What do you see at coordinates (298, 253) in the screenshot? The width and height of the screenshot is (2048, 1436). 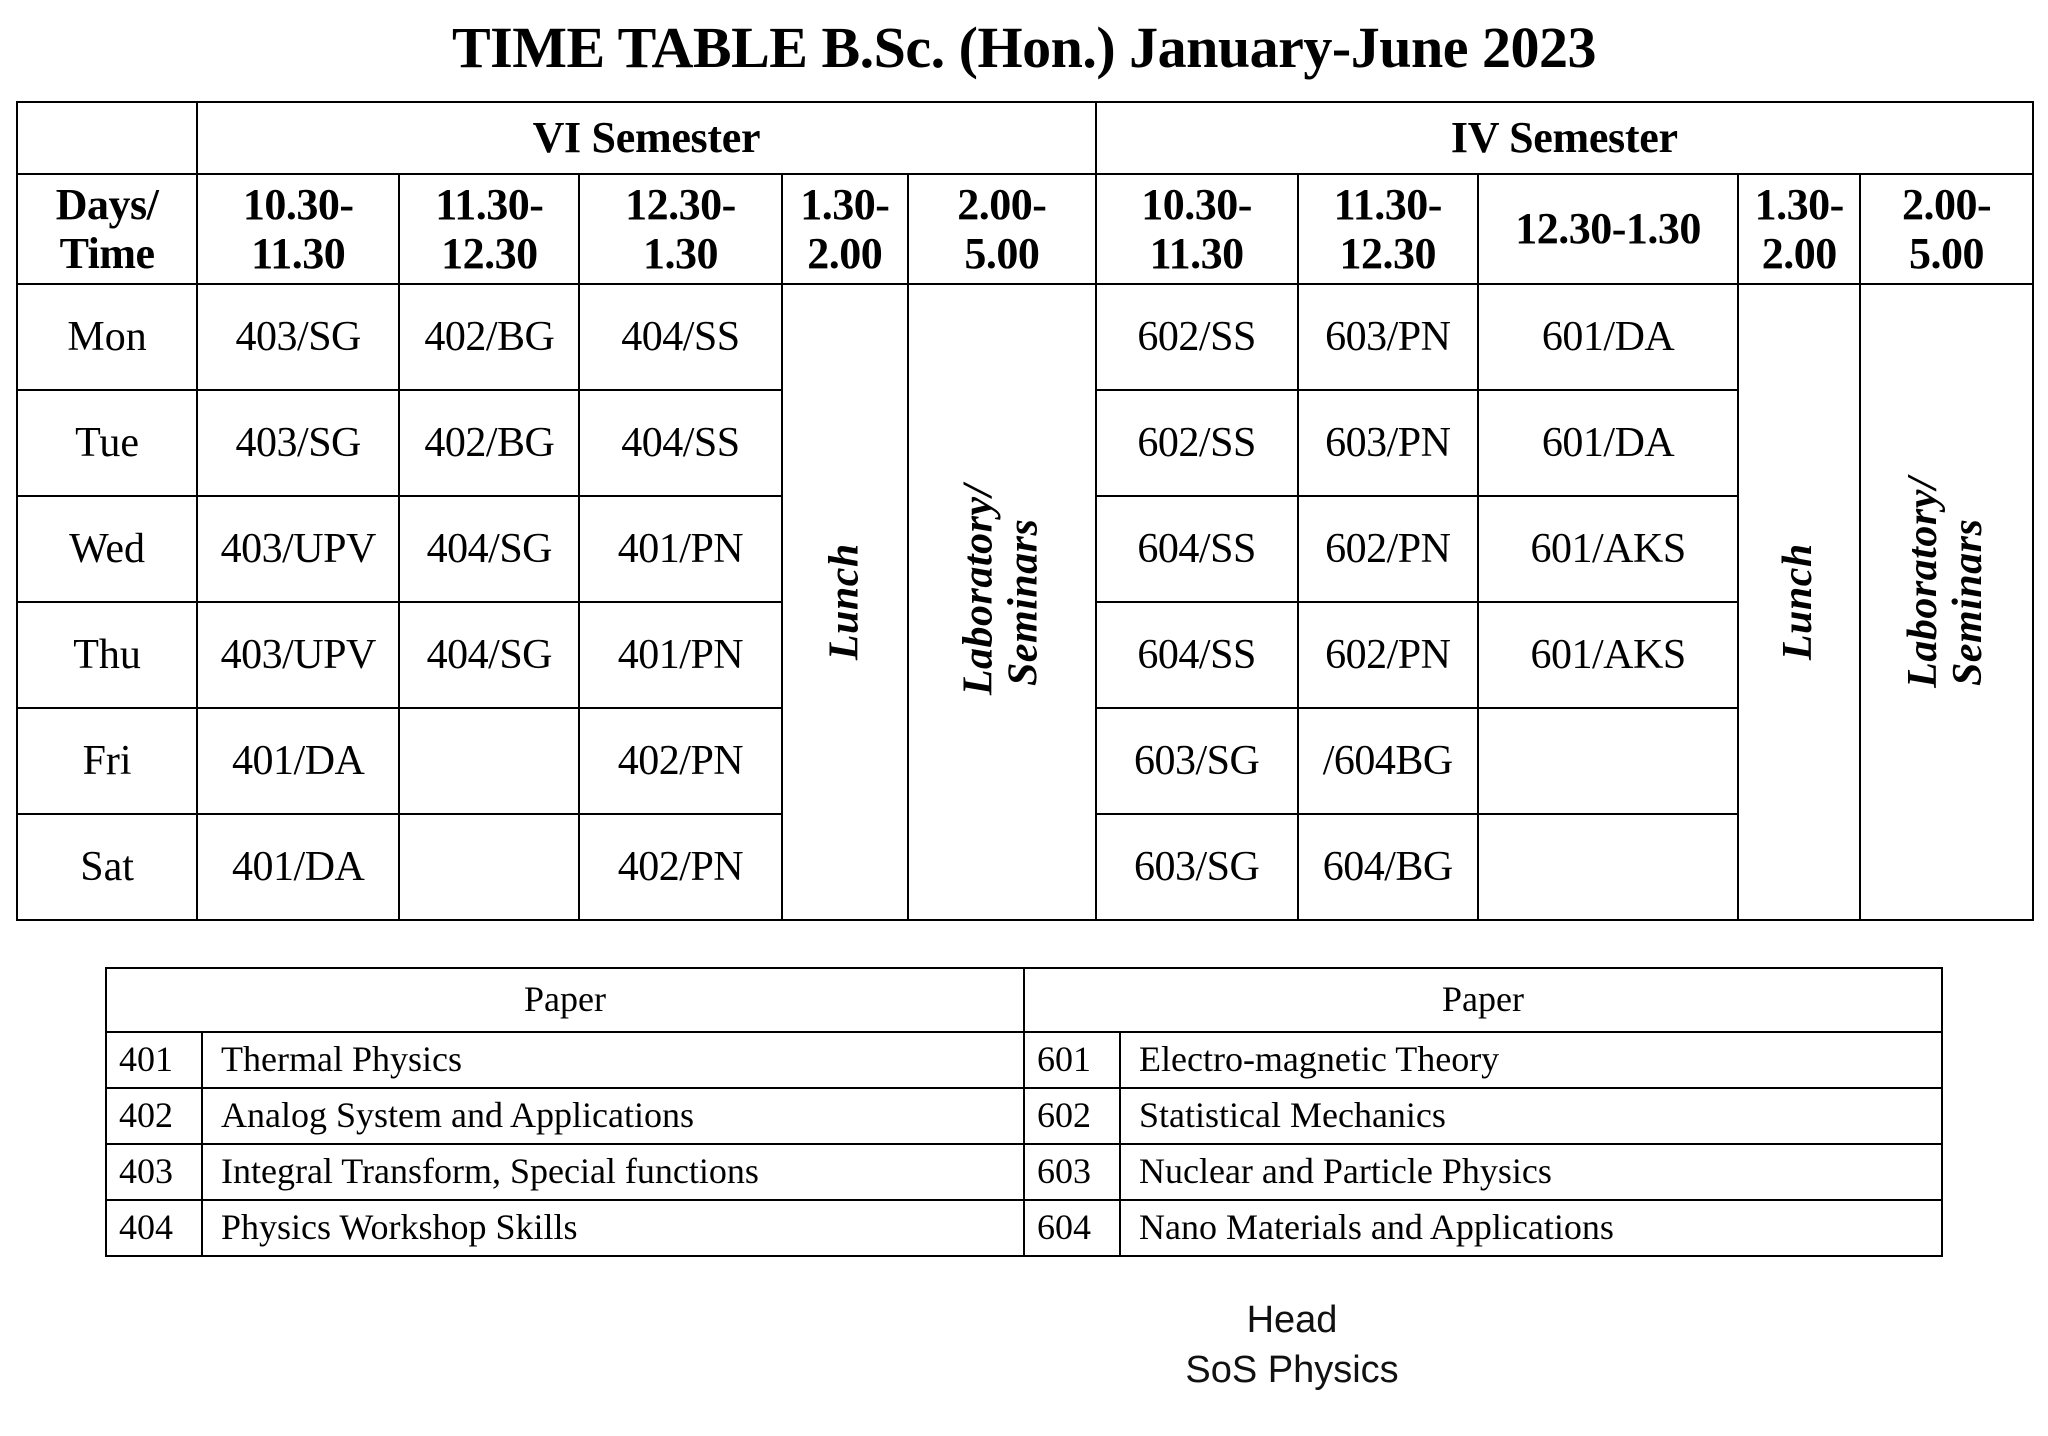 I see `vi-time-header-1-line2: 11.30` at bounding box center [298, 253].